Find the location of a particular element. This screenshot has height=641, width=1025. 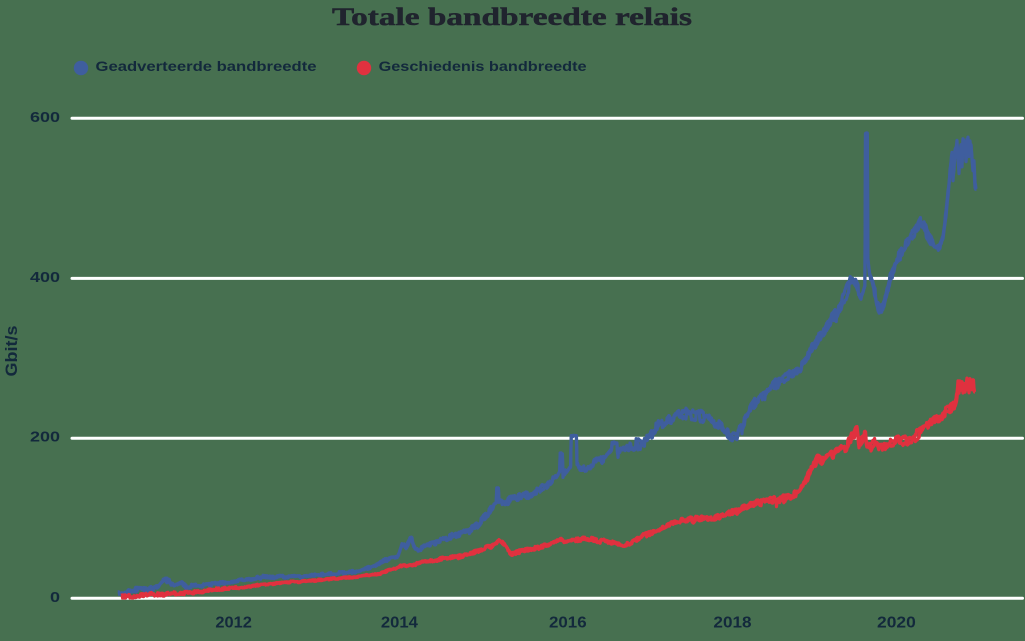

svg-text: 2020 is located at coordinates (896, 623).